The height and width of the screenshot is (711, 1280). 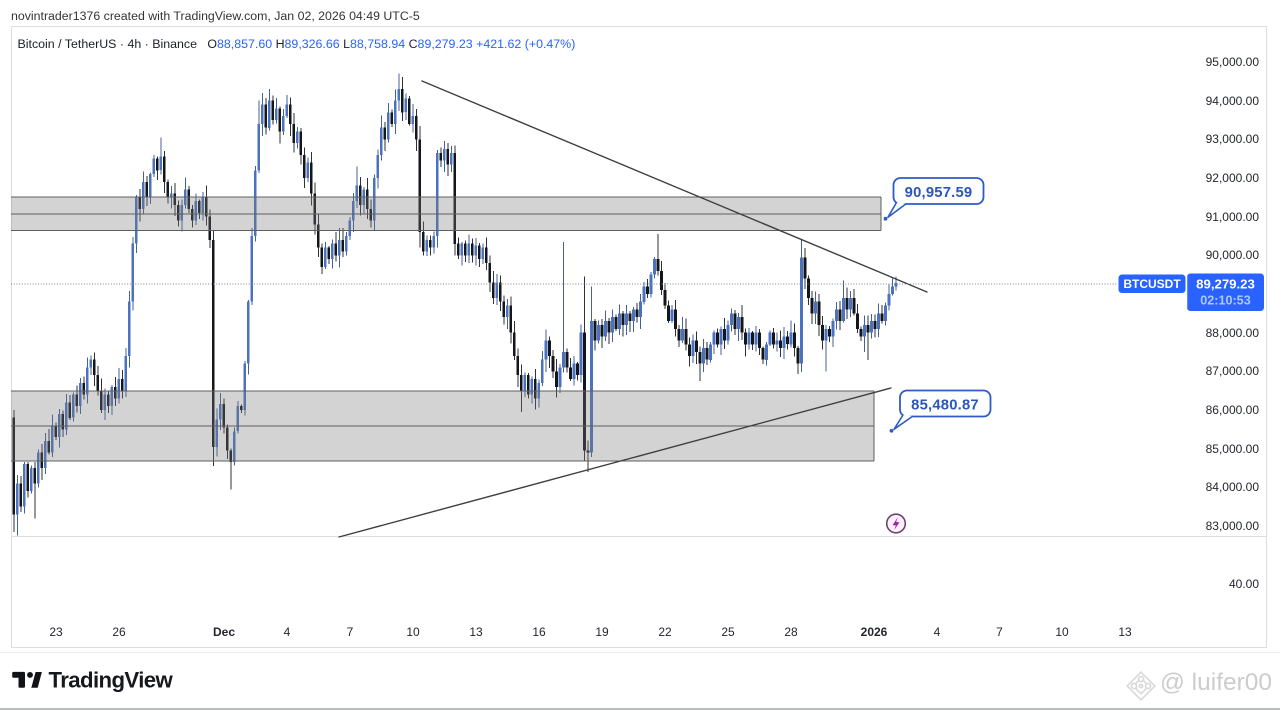 I want to click on svg-text: BTCUSDT, so click(x=1152, y=284).